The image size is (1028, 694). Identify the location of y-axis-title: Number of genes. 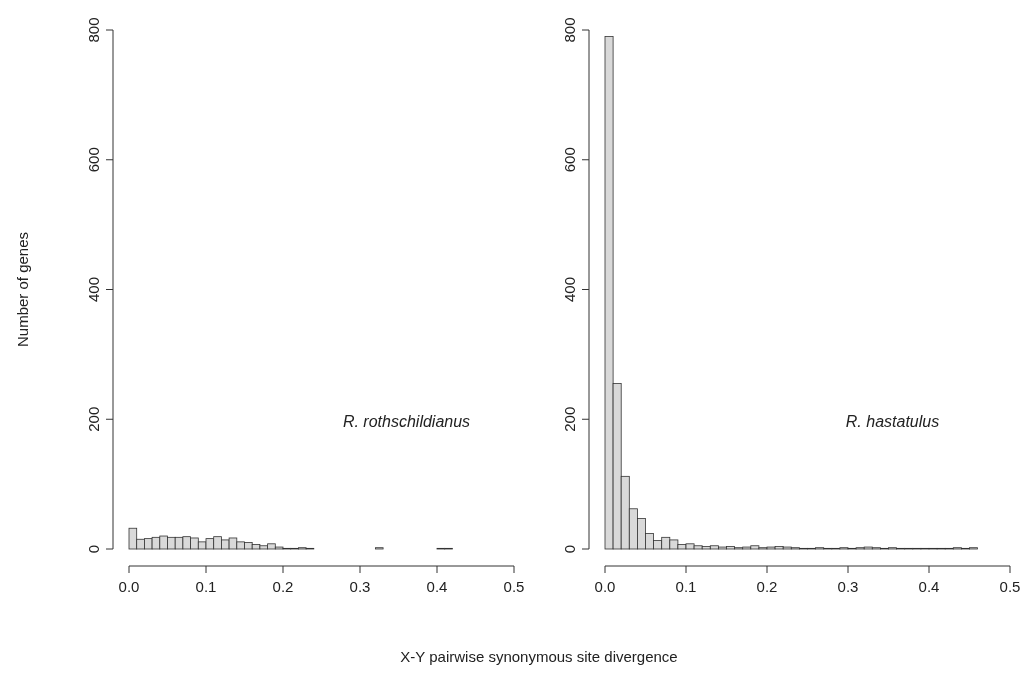
(22, 289).